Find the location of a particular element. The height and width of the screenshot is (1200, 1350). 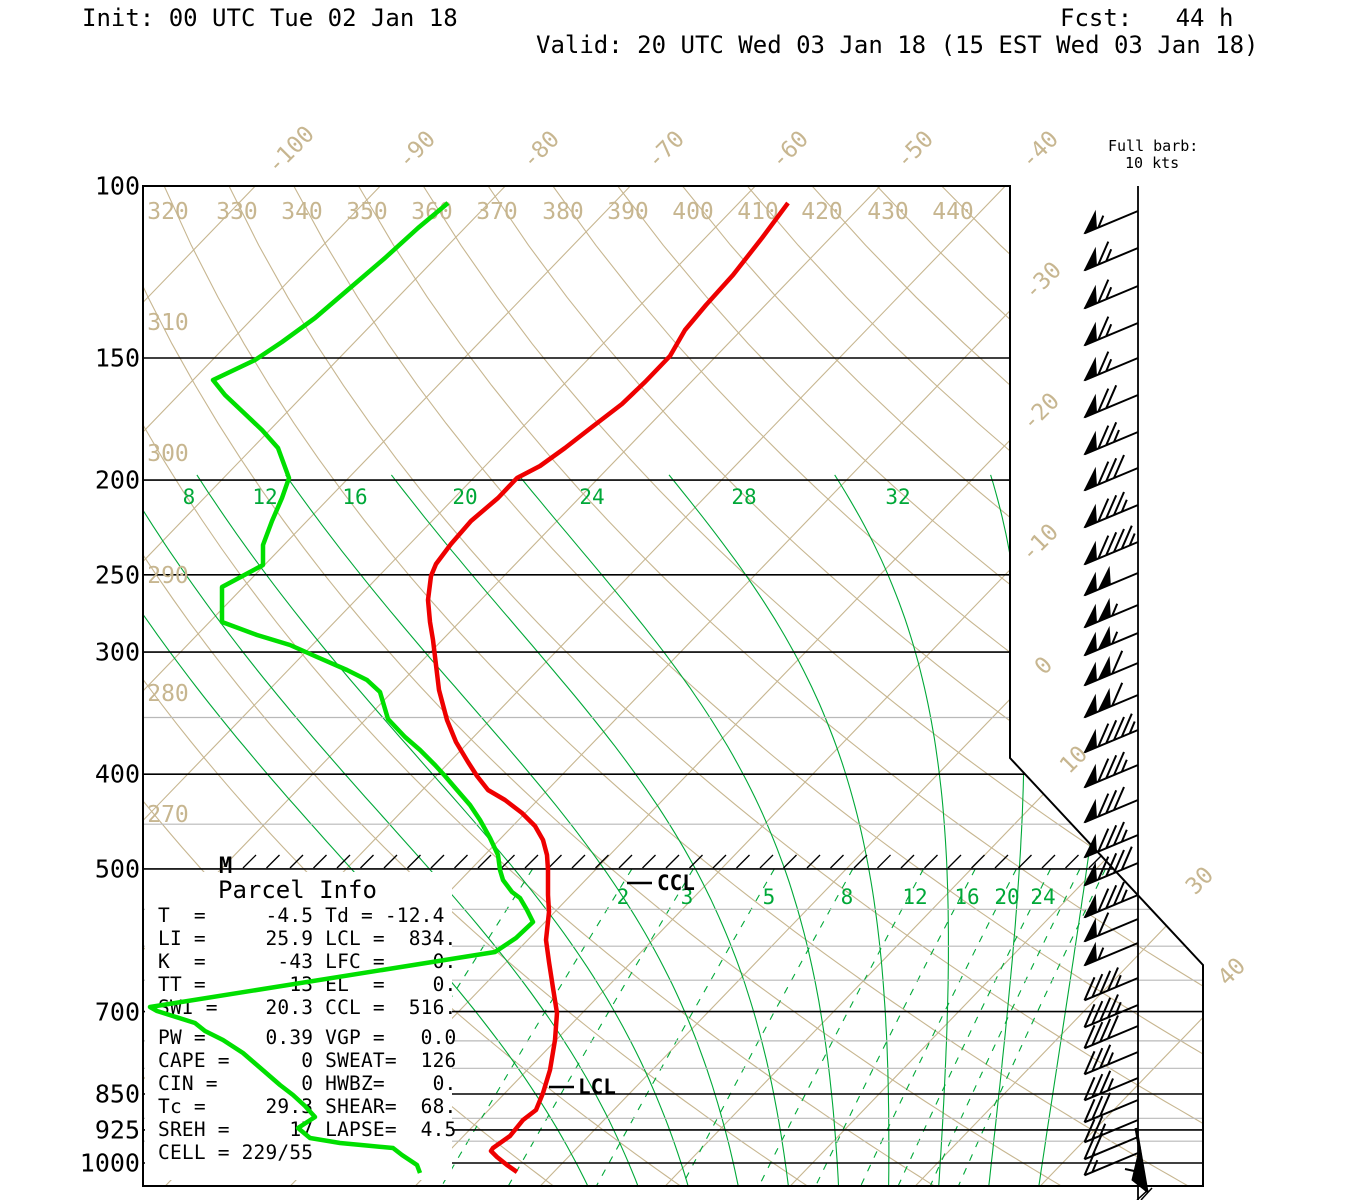

dry-adiabat-label-410: 410 is located at coordinates (758, 212).